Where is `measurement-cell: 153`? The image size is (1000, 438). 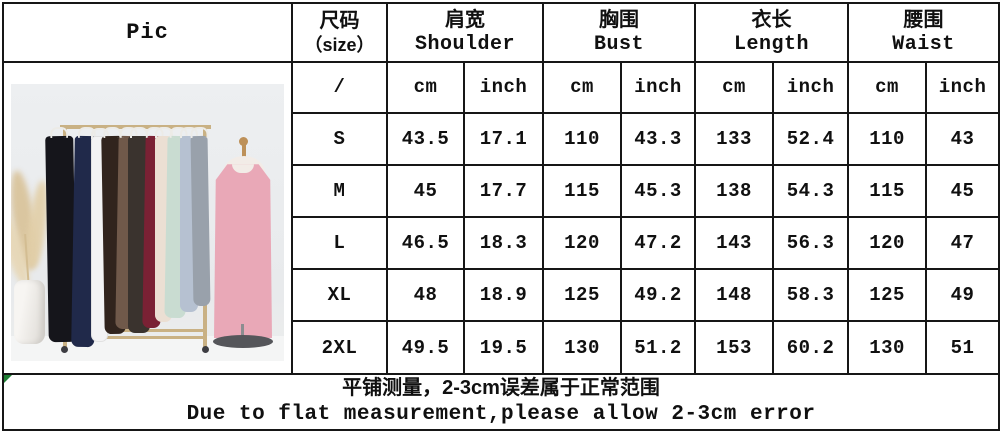
measurement-cell: 153 is located at coordinates (734, 347).